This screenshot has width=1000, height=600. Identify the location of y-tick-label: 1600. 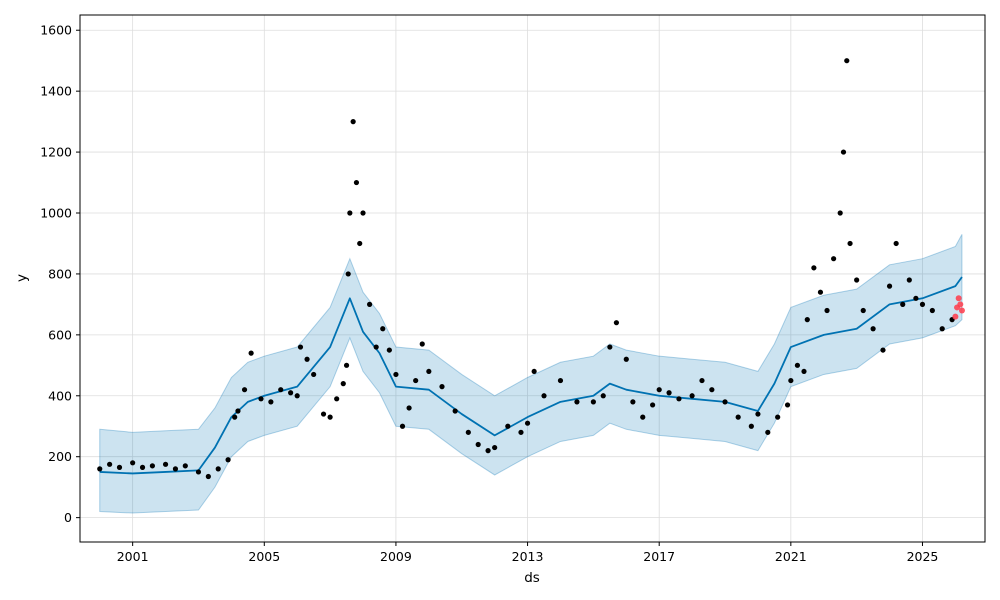
(56, 30).